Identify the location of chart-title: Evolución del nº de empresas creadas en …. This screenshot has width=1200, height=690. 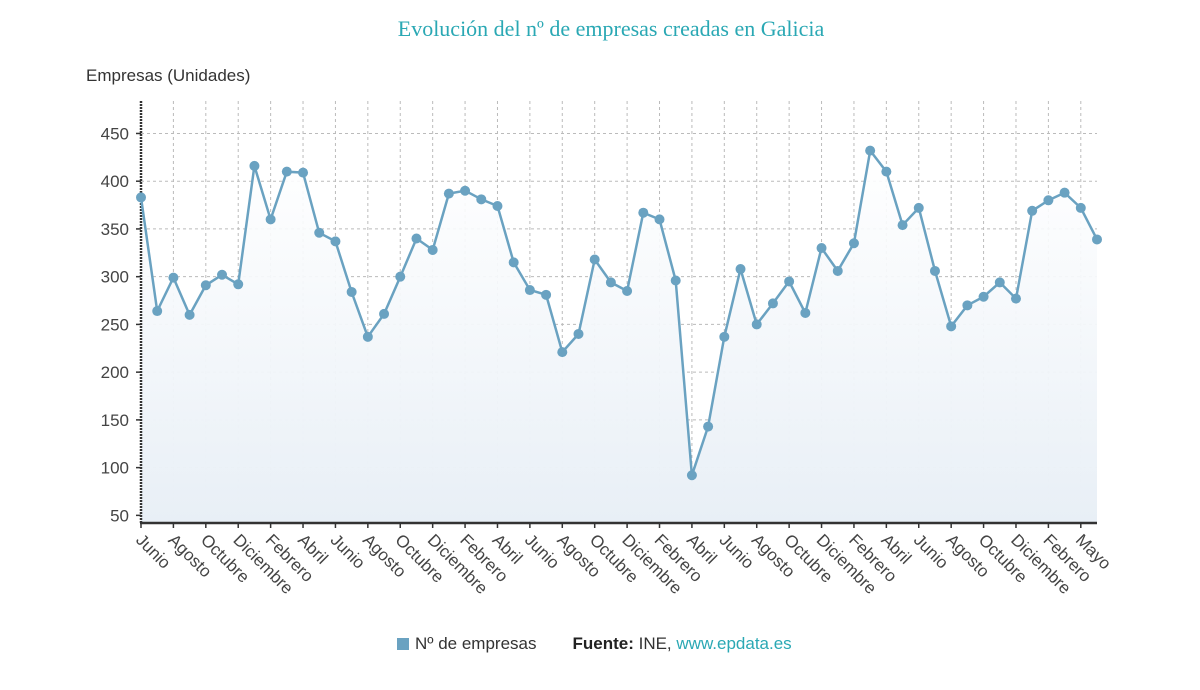
(611, 28).